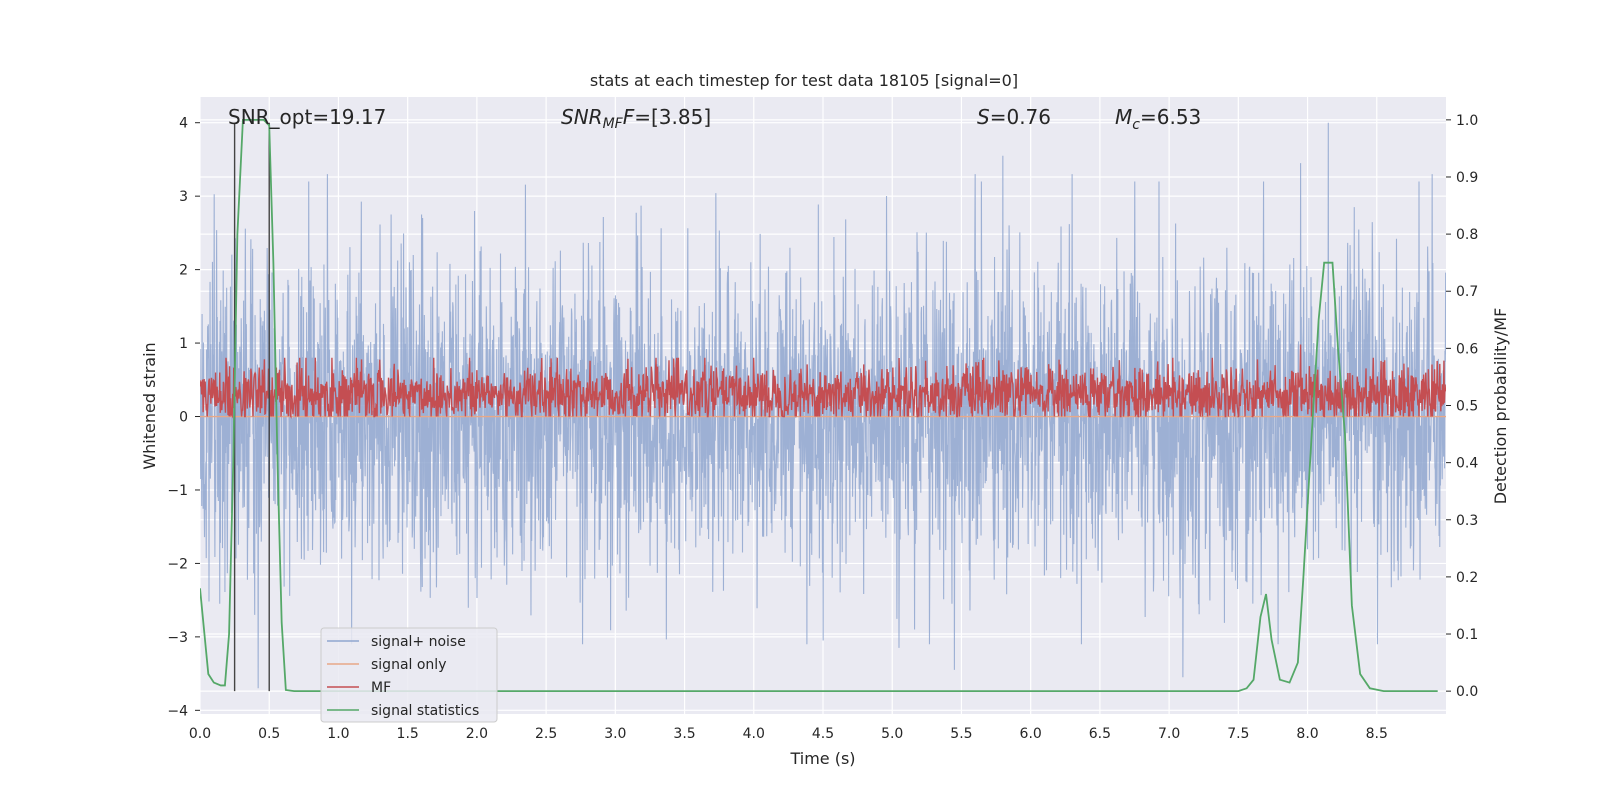 The height and width of the screenshot is (800, 1600). Describe the element at coordinates (1100, 734) in the screenshot. I see `x-tick-label: 6.5` at that location.